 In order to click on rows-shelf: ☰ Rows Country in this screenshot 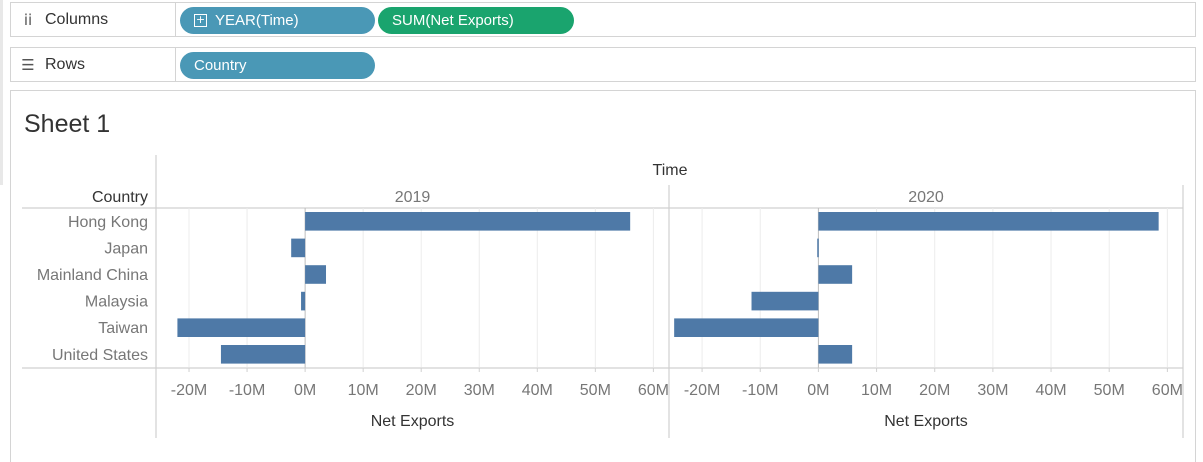, I will do `click(603, 64)`.